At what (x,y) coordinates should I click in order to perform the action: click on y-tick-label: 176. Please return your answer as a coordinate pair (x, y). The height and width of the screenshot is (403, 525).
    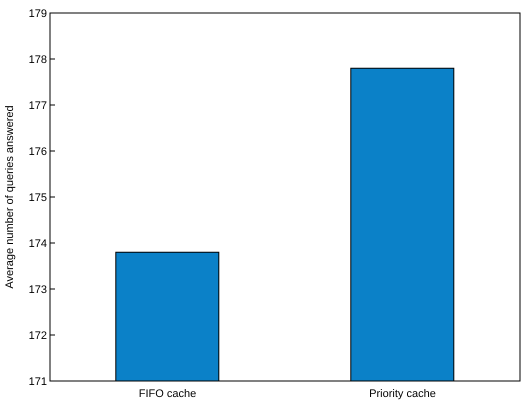
    Looking at the image, I should click on (37, 152).